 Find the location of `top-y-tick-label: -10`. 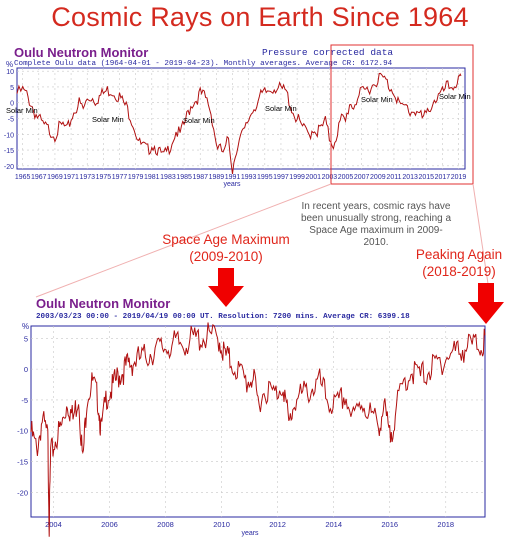

top-y-tick-label: -10 is located at coordinates (9, 135).